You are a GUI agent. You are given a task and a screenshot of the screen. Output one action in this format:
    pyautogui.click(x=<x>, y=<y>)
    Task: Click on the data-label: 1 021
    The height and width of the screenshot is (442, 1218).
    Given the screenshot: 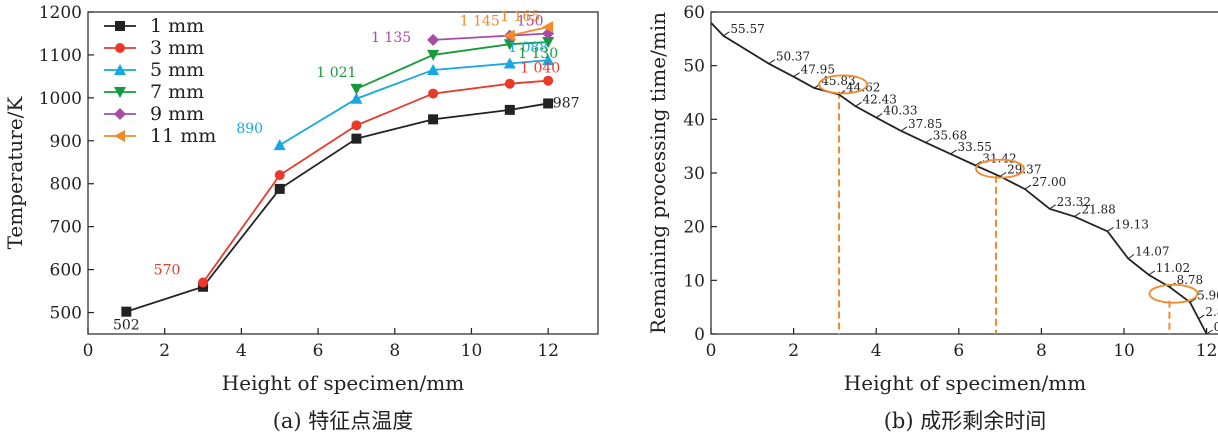 What is the action you would take?
    pyautogui.click(x=336, y=73)
    